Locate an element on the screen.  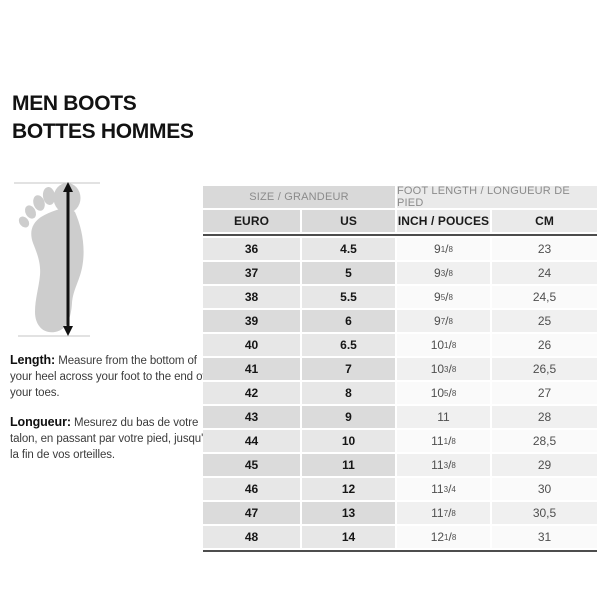
cell-us: 14 is located at coordinates (348, 537).